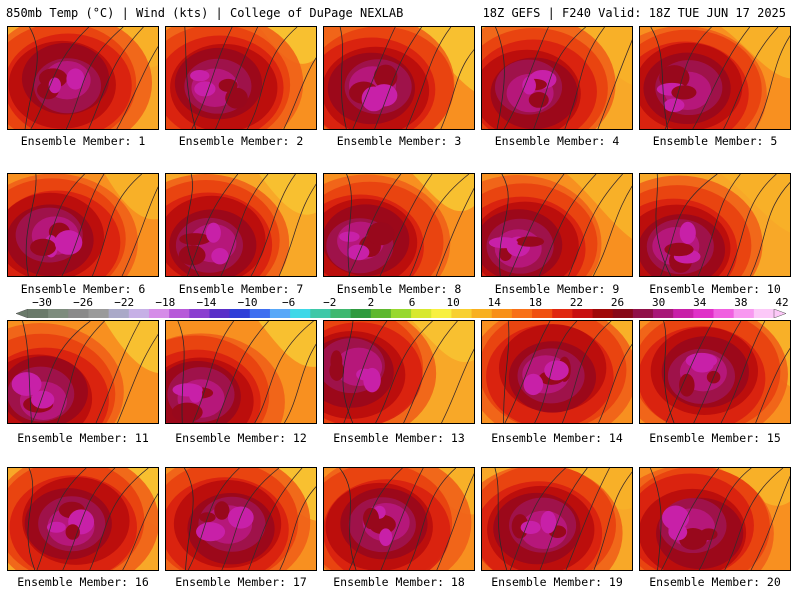  Describe the element at coordinates (494, 302) in the screenshot. I see `colorbar-tick-label: 14` at that location.